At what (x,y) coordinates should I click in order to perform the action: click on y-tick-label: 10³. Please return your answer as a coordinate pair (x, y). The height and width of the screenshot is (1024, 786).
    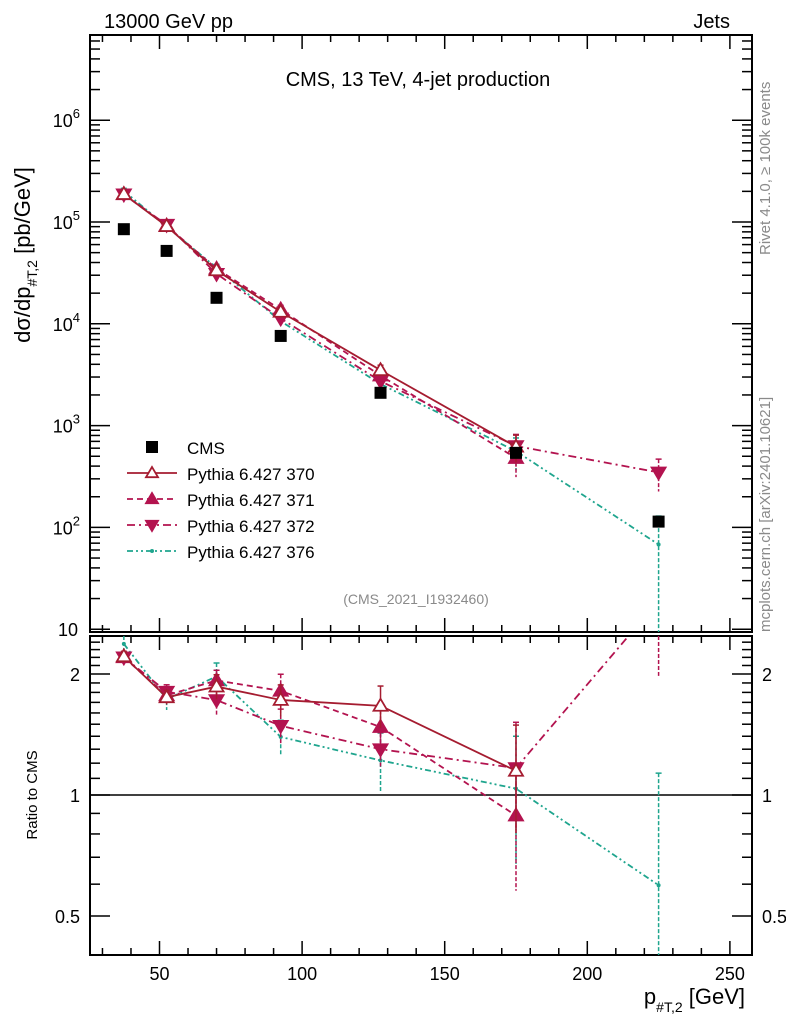
    Looking at the image, I should click on (66, 424).